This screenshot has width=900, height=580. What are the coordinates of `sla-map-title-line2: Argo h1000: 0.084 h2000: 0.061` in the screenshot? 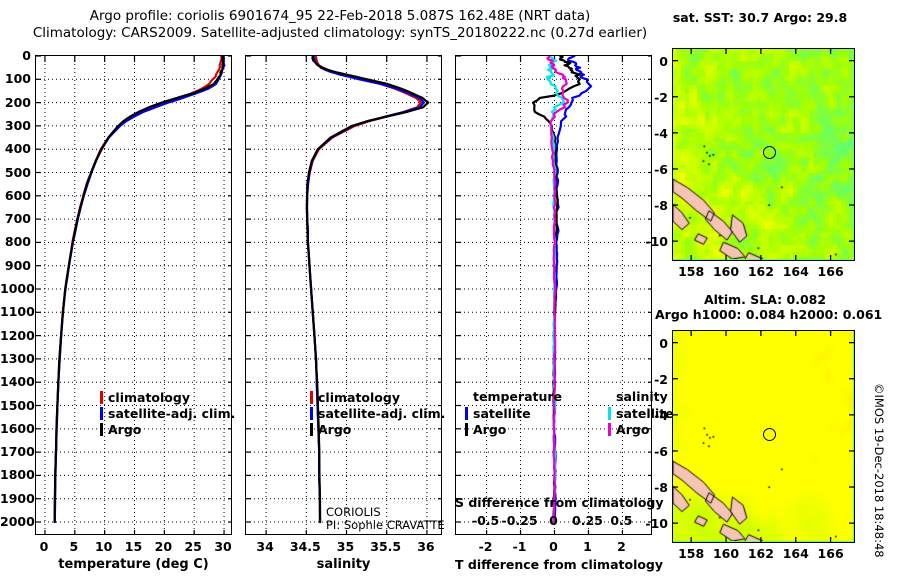 It's located at (769, 314).